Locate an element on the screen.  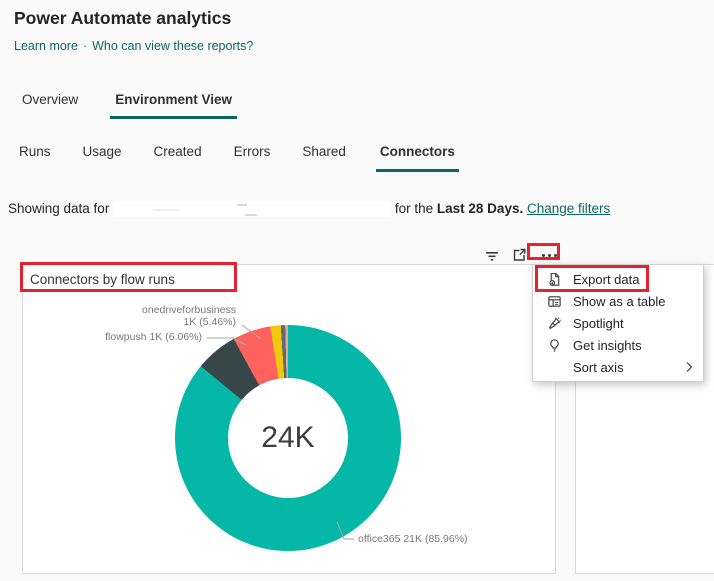
menu-item-spotlight: Spotlight is located at coordinates (618, 323).